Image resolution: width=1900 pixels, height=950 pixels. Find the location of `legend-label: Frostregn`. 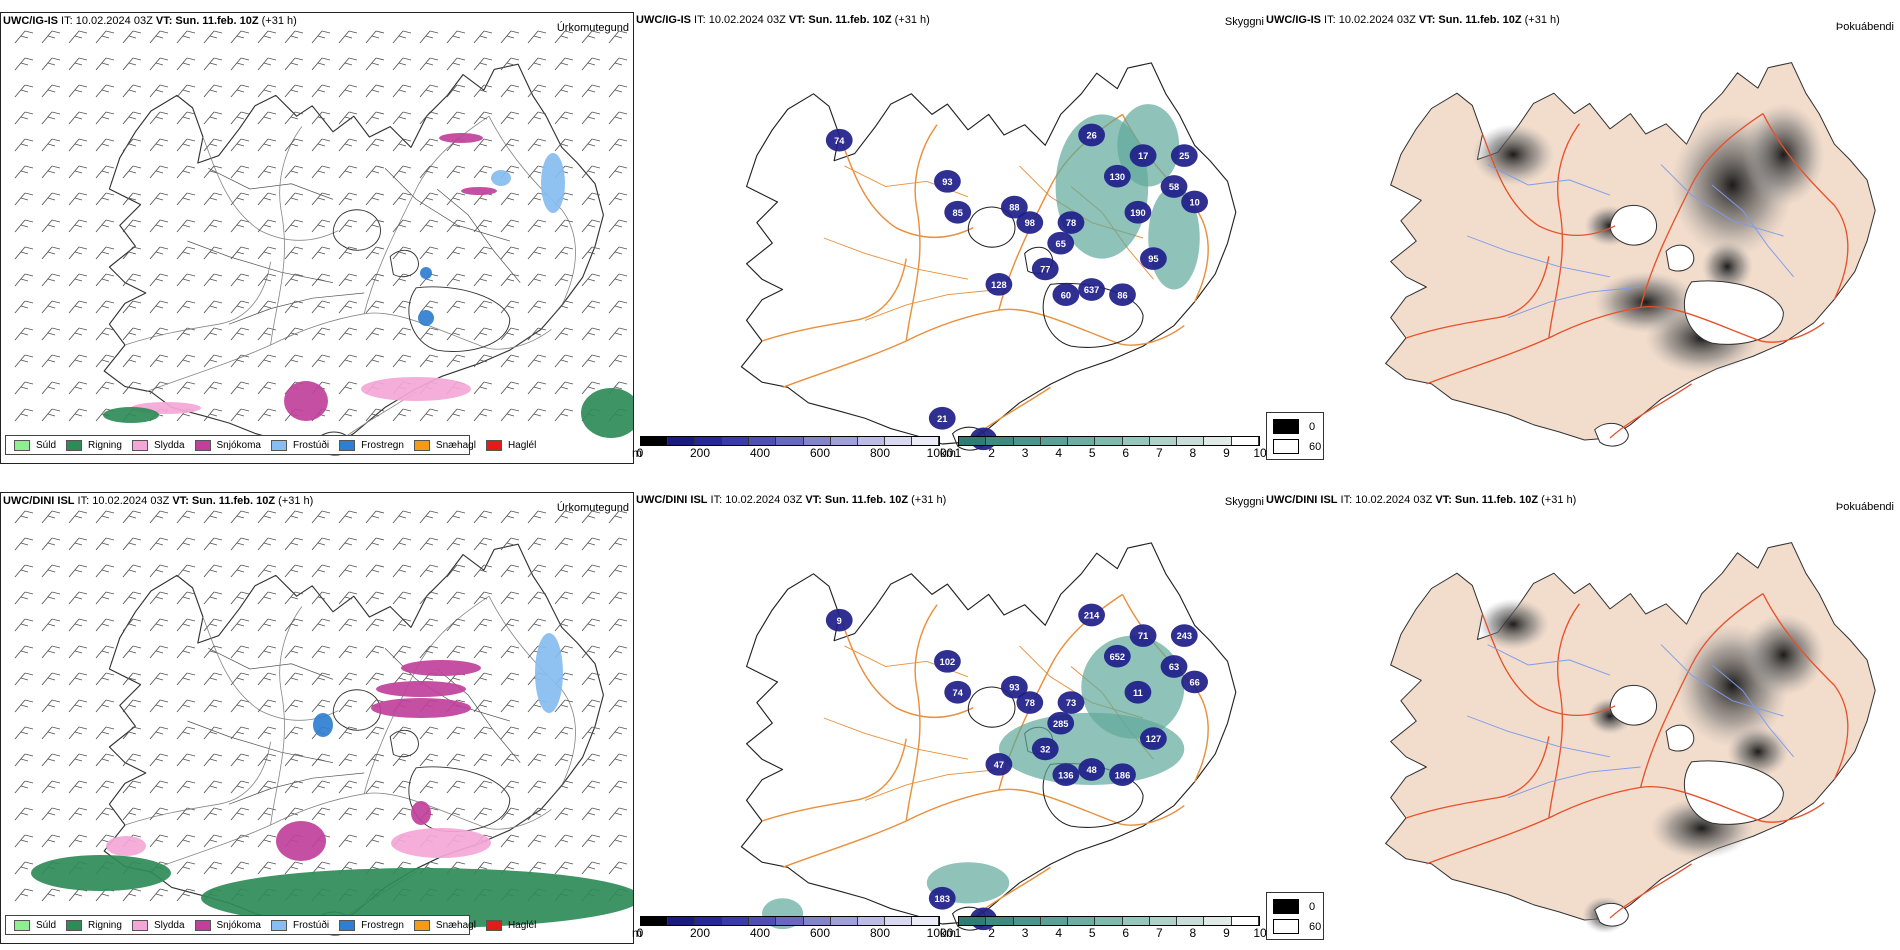

legend-label: Frostregn is located at coordinates (382, 445).